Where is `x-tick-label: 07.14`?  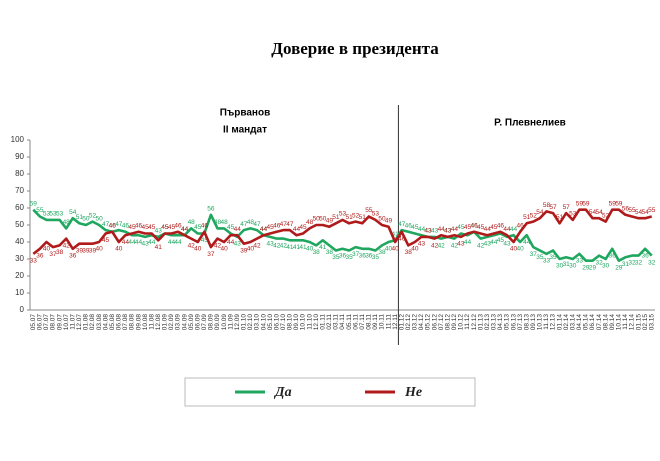 x-tick-label: 07.14 is located at coordinates (599, 322).